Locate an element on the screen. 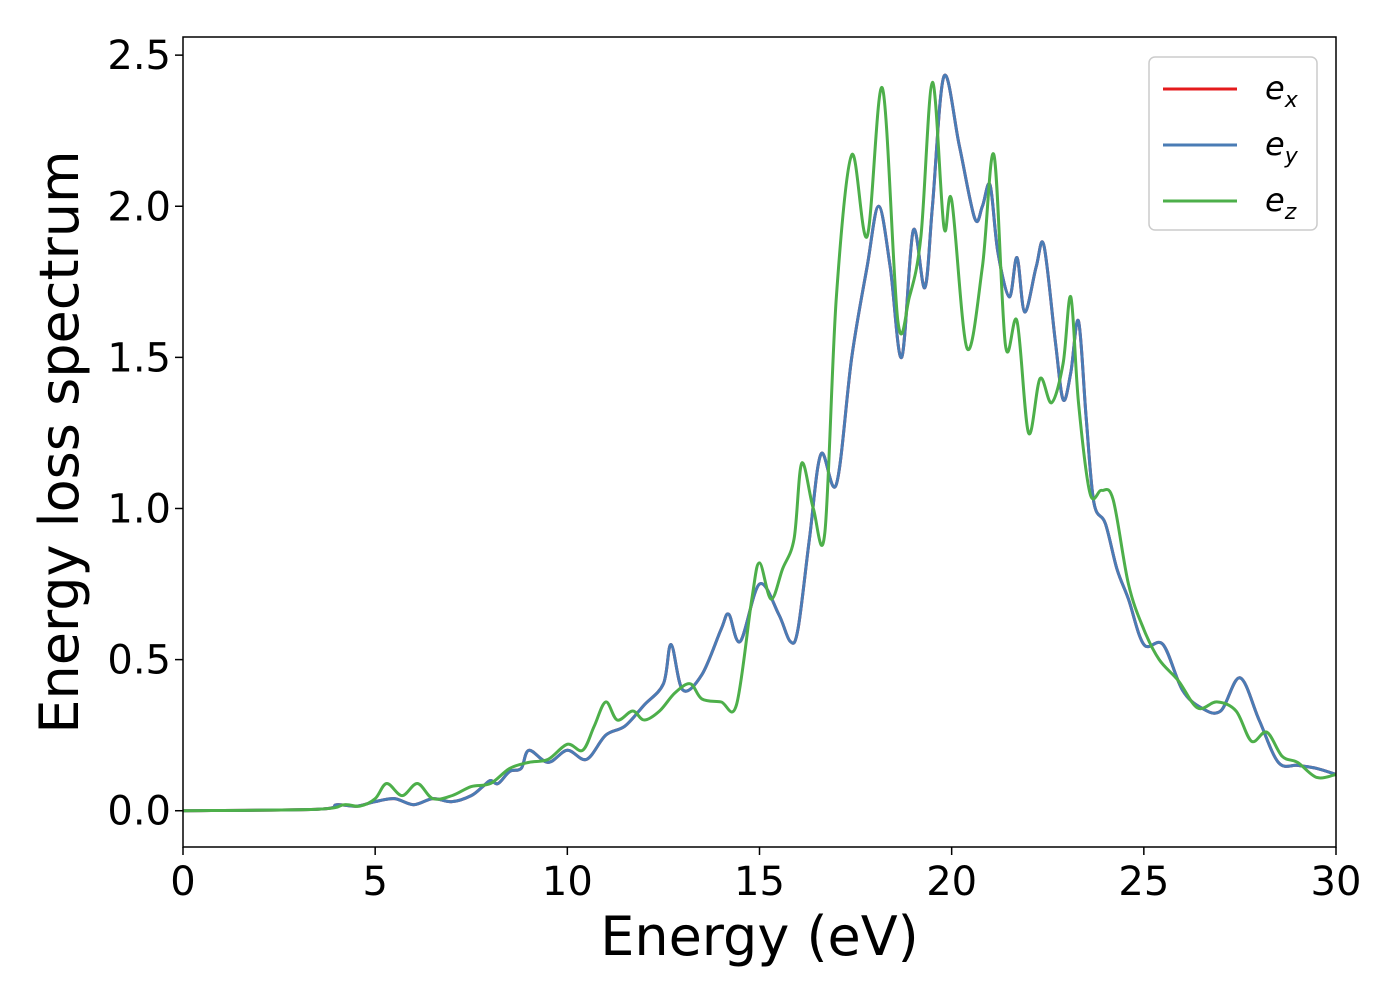 Image resolution: width=1400 pixels, height=1000 pixels. y-tick-label: 0.0 is located at coordinates (139, 812).